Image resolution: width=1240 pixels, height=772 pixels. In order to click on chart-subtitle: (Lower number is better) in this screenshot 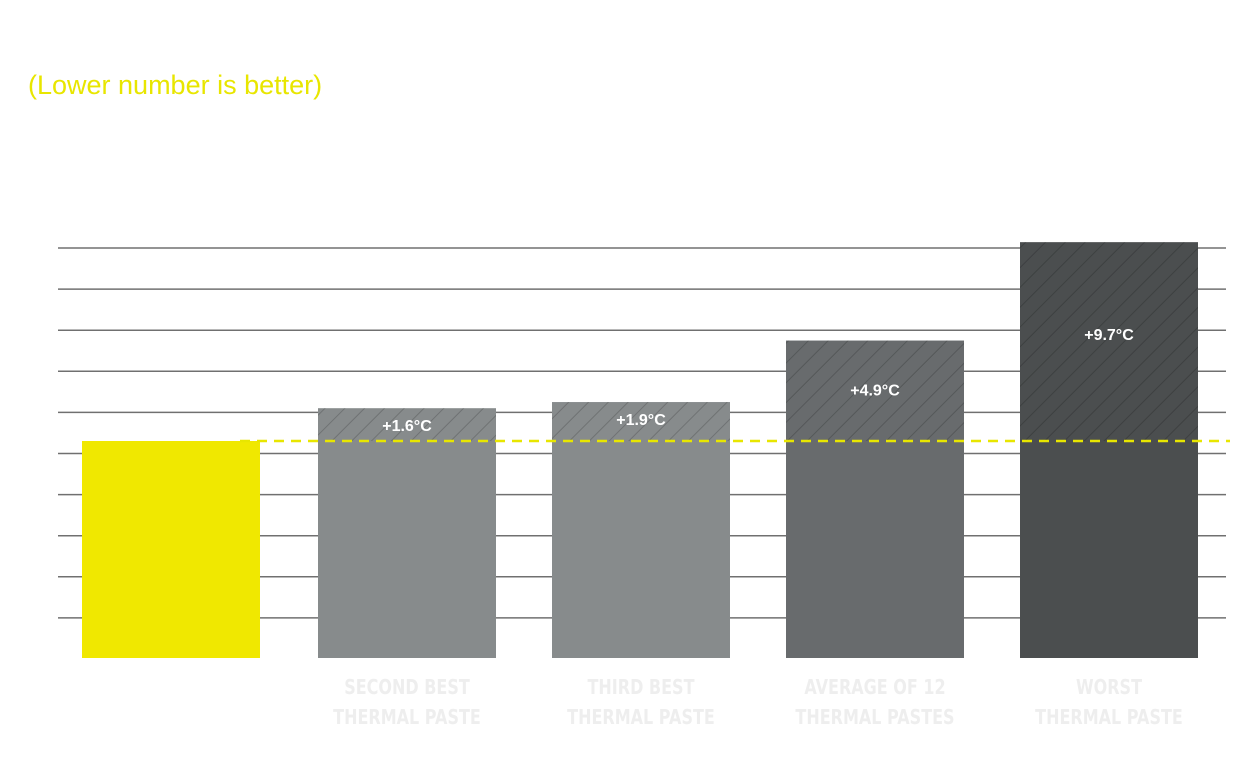, I will do `click(175, 85)`.